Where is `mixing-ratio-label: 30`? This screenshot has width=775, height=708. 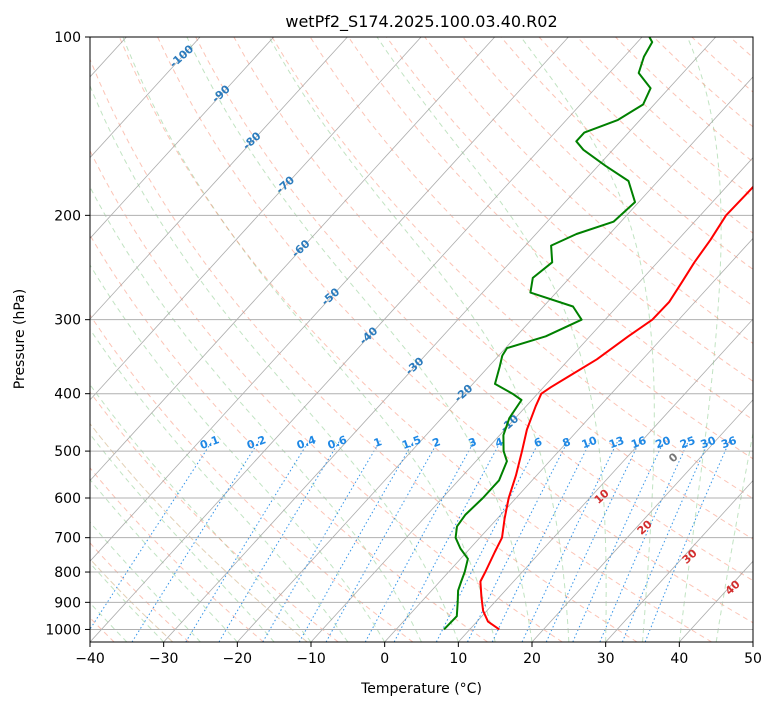
mixing-ratio-label: 30 is located at coordinates (708, 443).